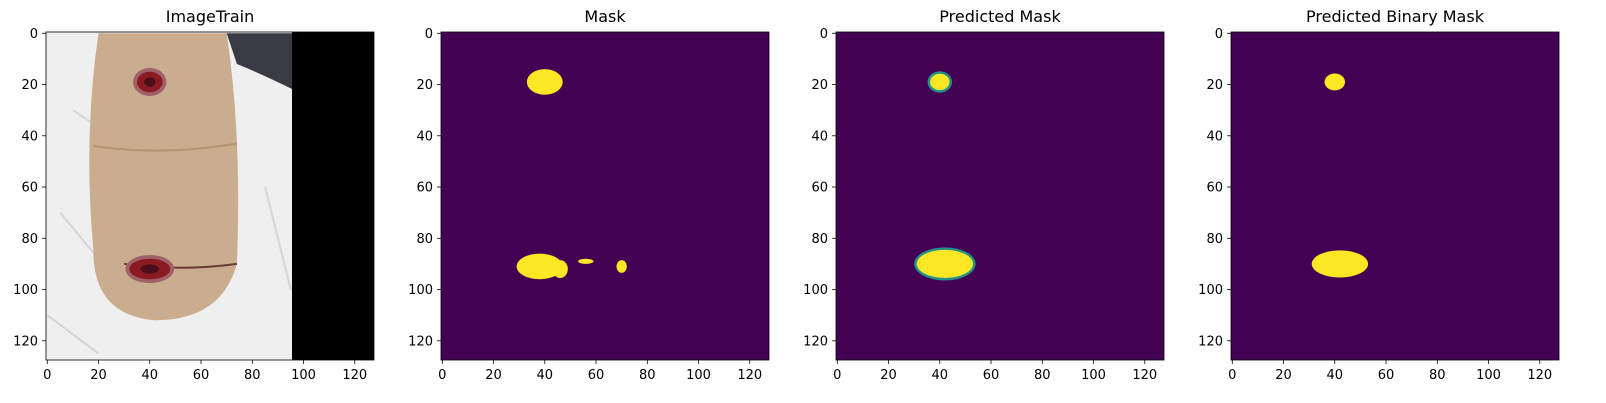 The height and width of the screenshot is (403, 1606). I want to click on limb, so click(164, 177).